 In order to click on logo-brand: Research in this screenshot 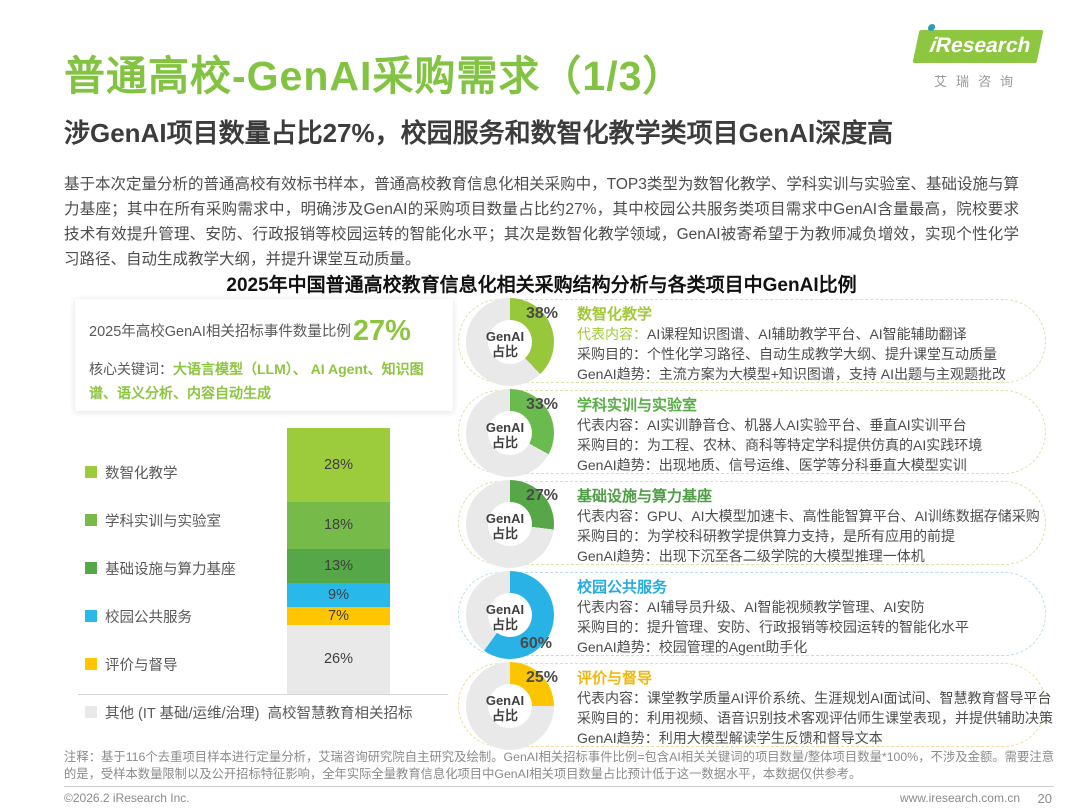, I will do `click(983, 45)`.